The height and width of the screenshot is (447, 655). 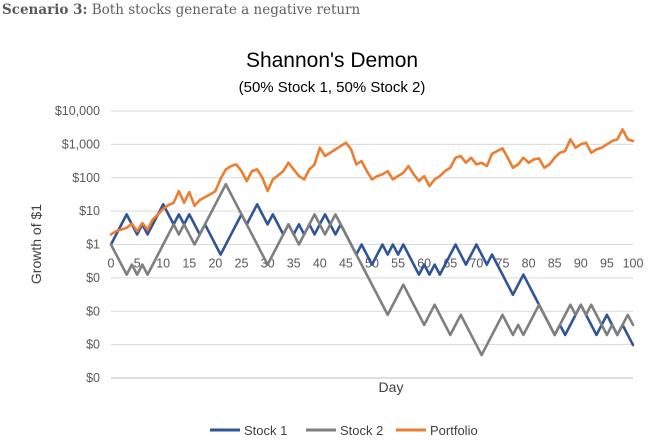 I want to click on y-tick-label: $1,000, so click(x=81, y=144).